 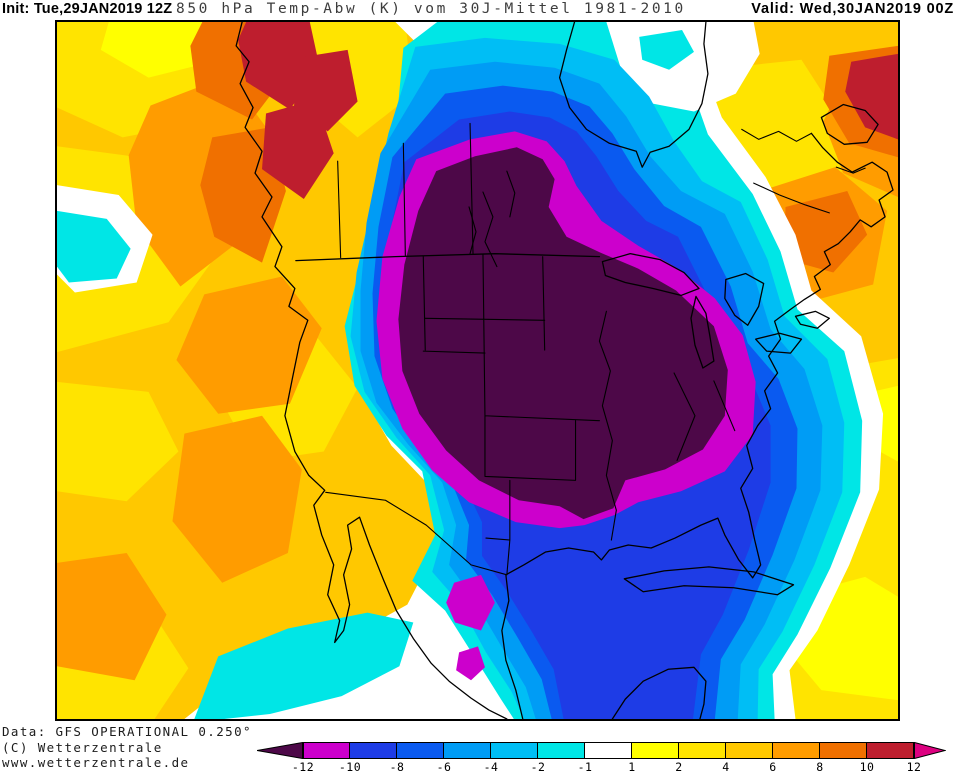 I want to click on st-lawrence-coast, so click(x=803, y=171).